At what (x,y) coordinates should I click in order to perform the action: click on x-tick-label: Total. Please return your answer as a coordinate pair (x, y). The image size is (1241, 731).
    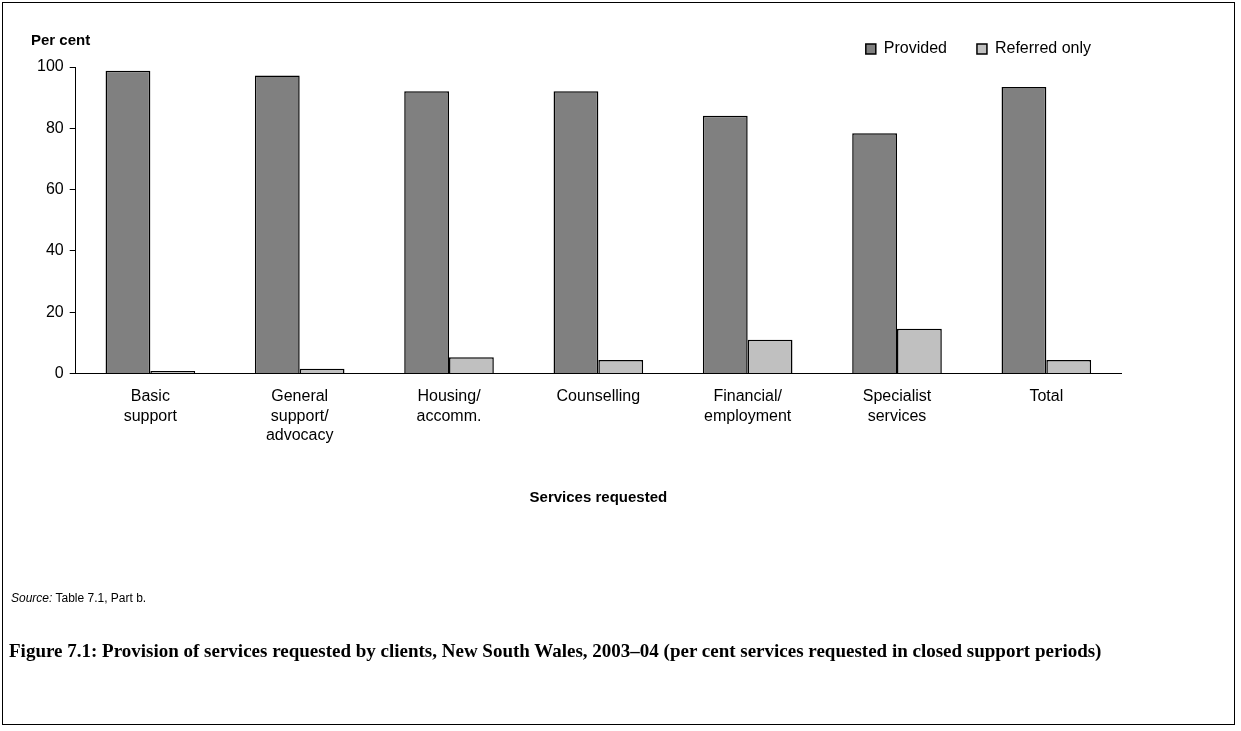
    Looking at the image, I should click on (1046, 396).